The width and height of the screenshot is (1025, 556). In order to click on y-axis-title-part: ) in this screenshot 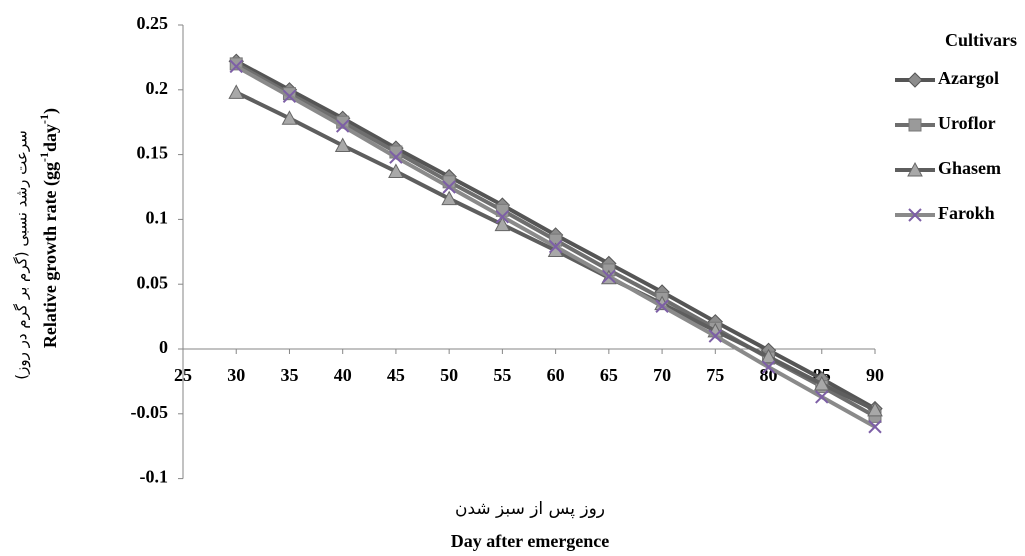, I will do `click(50, 111)`.